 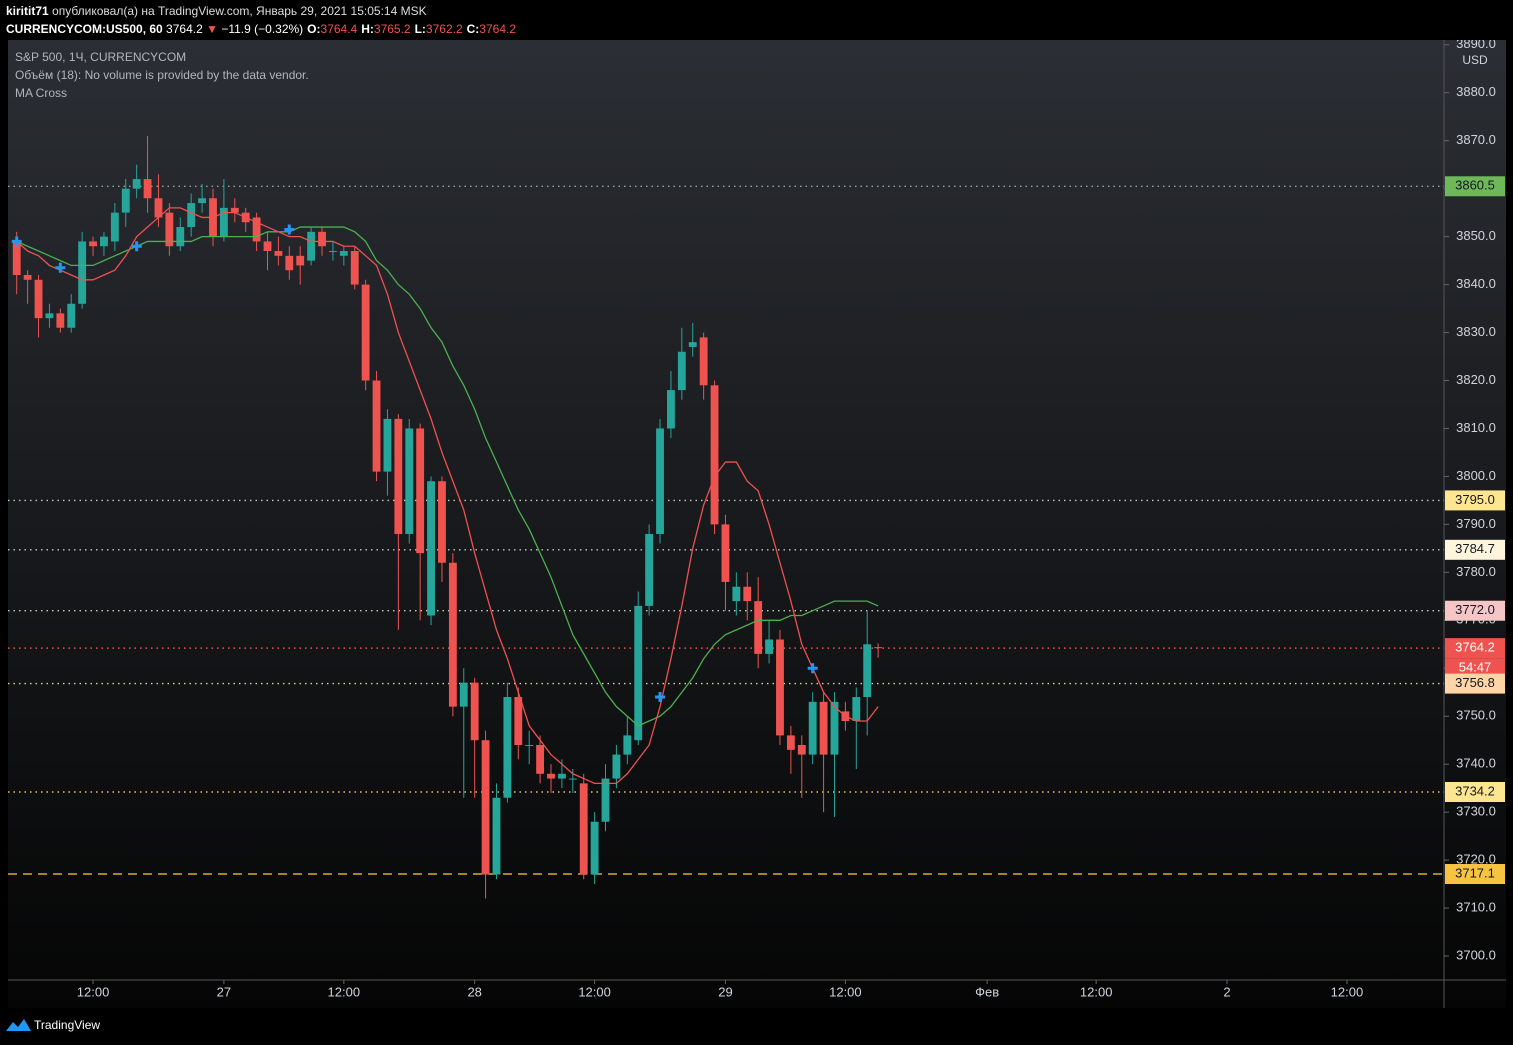 What do you see at coordinates (1475, 609) in the screenshot?
I see `price-tag-label: 3772.0` at bounding box center [1475, 609].